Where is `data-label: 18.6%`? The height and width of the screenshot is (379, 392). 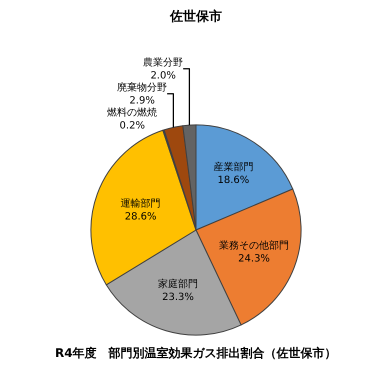 data-label: 18.6% is located at coordinates (233, 180).